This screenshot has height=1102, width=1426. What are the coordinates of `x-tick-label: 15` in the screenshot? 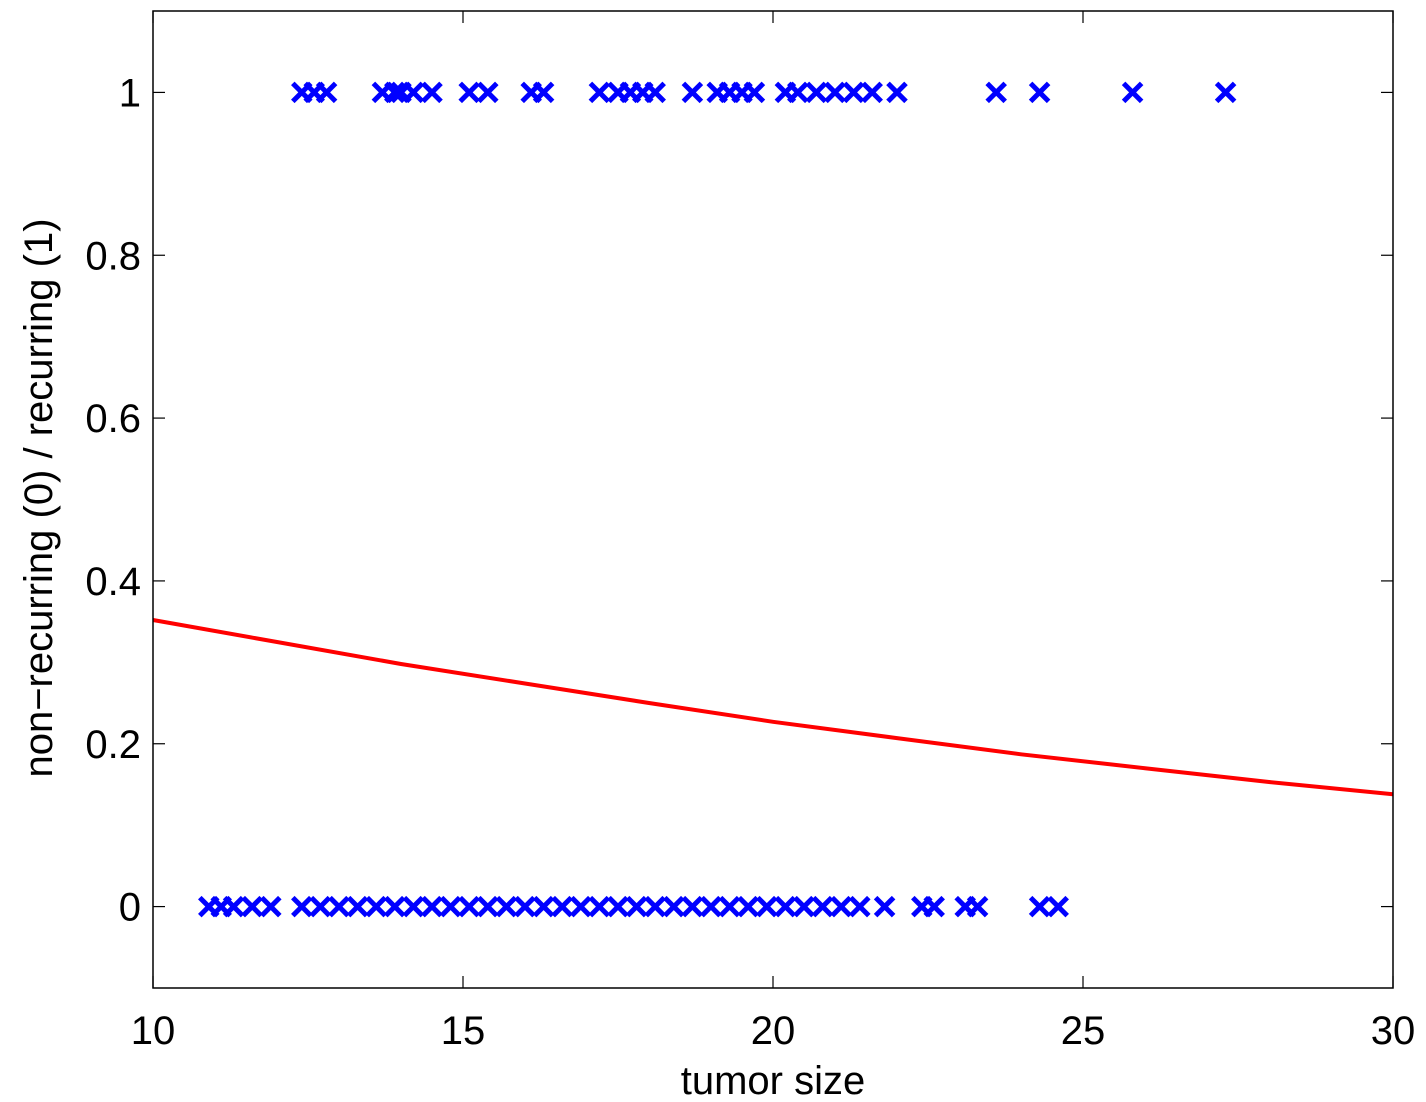 It's located at (463, 1031).